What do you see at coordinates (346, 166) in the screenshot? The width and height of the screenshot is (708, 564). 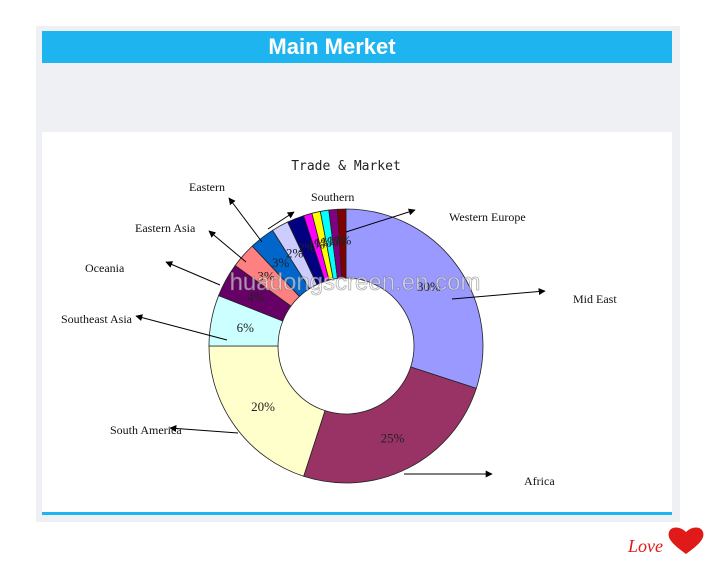 I see `chart-title: Trade & Market` at bounding box center [346, 166].